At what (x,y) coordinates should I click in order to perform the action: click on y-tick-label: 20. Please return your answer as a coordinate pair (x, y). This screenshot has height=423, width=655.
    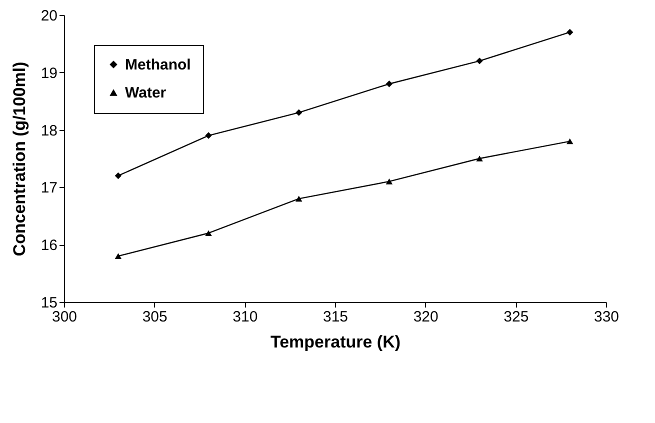
    Looking at the image, I should click on (49, 16).